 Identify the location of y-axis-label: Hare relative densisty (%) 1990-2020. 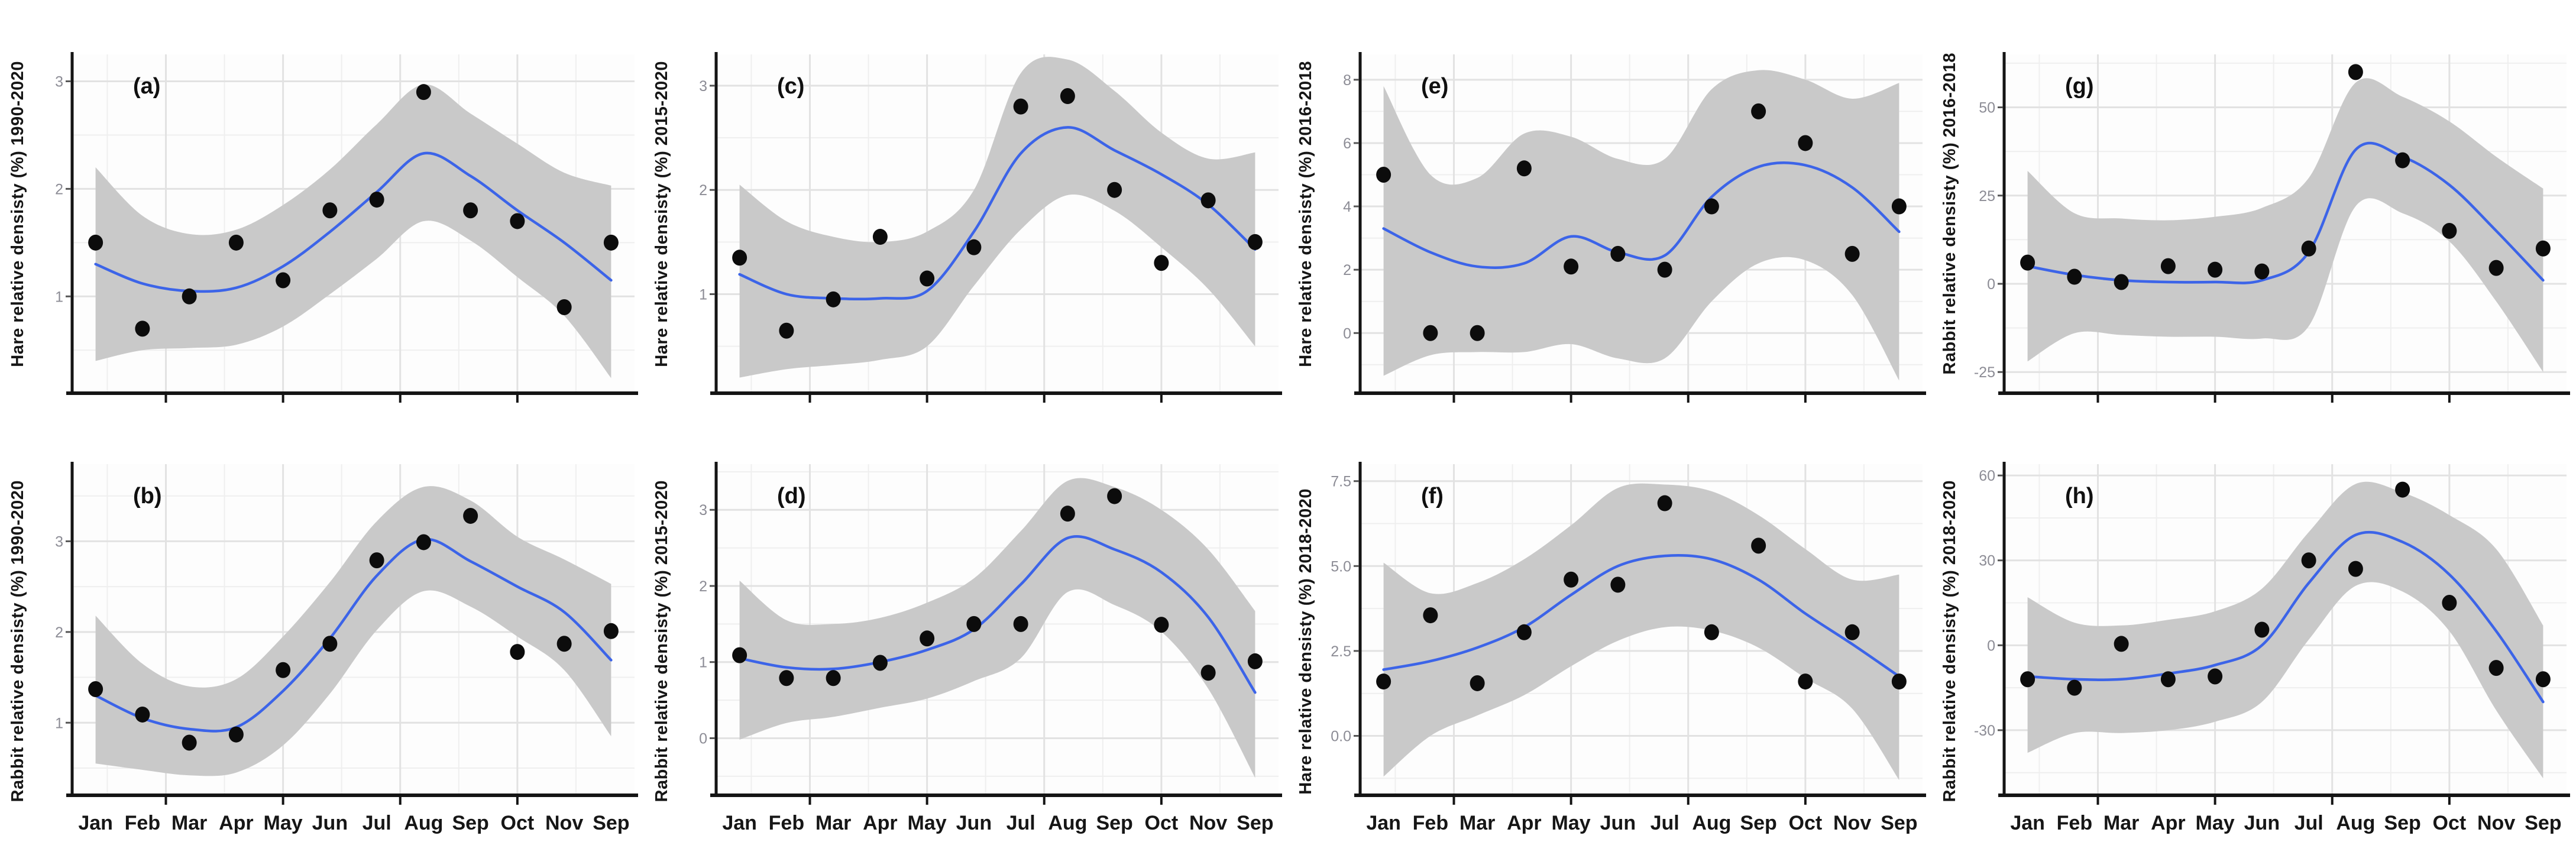
(18, 213).